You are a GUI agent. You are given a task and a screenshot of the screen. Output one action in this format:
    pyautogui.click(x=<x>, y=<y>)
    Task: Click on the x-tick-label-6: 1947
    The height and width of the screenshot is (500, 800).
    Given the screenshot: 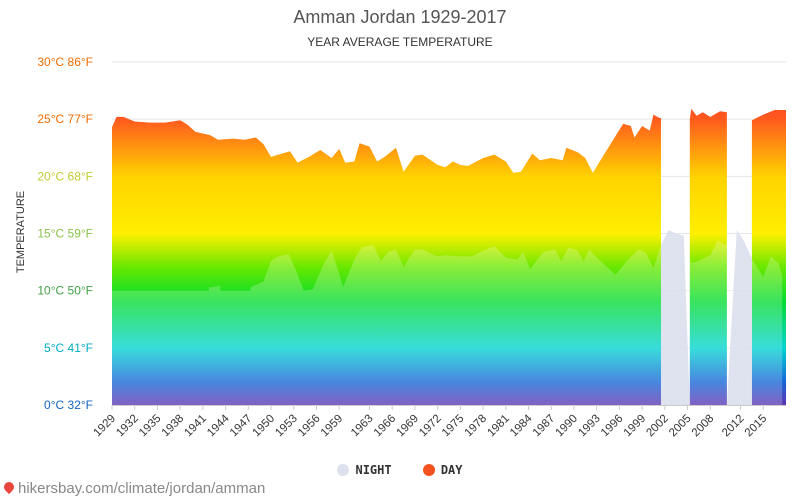 What is the action you would take?
    pyautogui.click(x=241, y=426)
    